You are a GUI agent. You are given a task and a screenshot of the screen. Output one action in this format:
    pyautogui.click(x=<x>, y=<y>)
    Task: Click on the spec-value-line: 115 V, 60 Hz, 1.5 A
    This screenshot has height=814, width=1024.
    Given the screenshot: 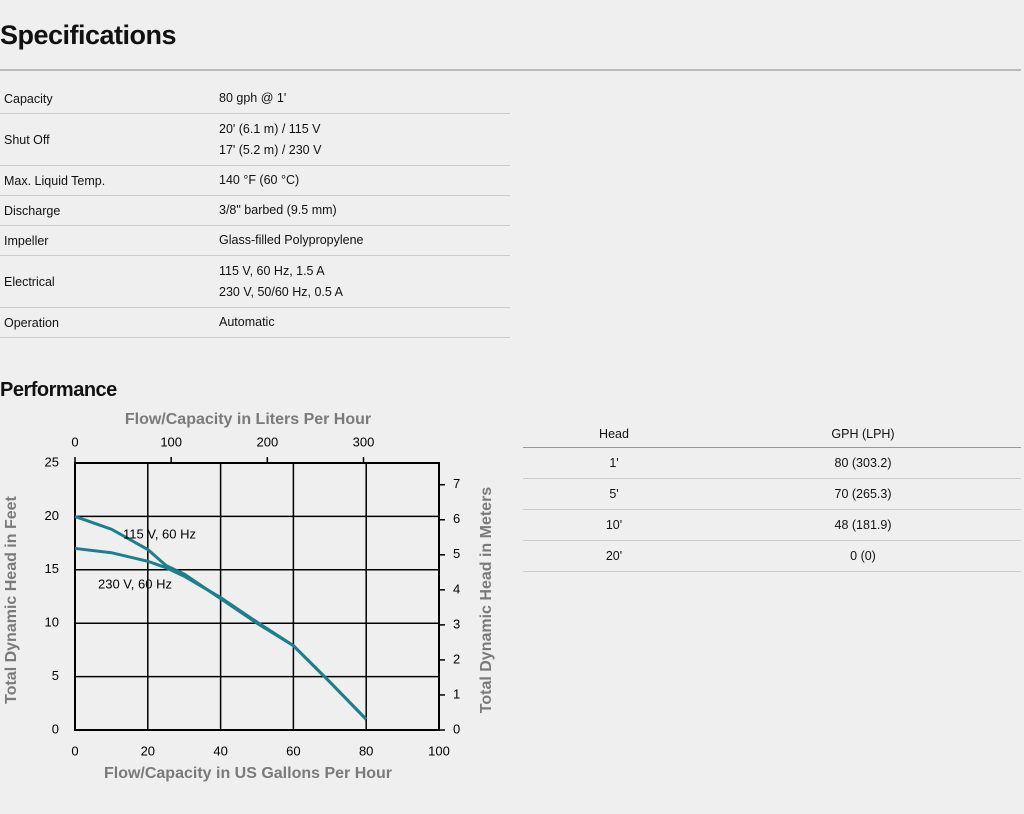 What is the action you would take?
    pyautogui.click(x=272, y=270)
    